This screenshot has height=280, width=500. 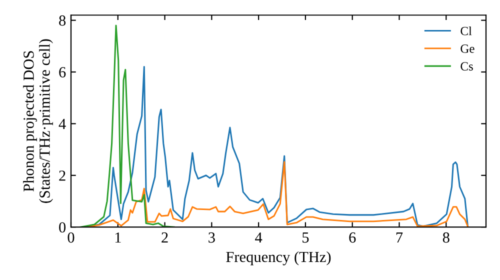 I want to click on y-axis-title: Phonon projected DOS (States/THz·primitive cell), so click(x=38, y=121).